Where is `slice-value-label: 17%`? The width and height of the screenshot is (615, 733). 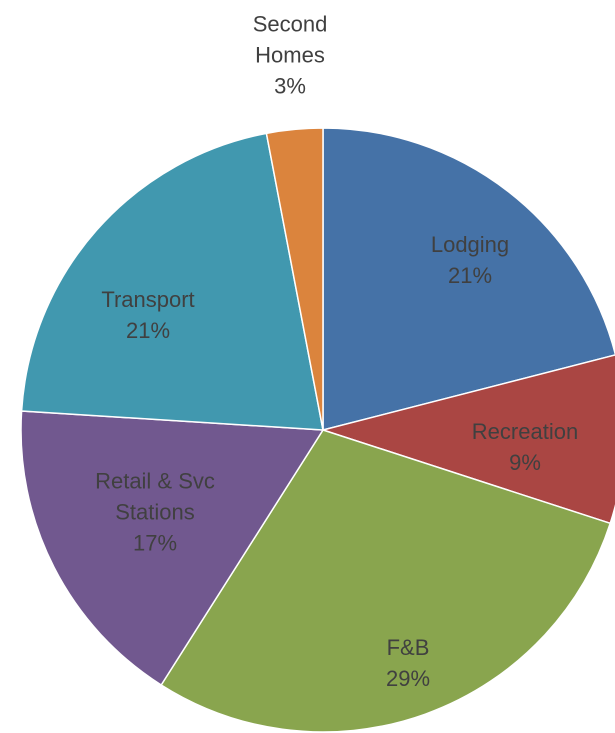
slice-value-label: 17% is located at coordinates (155, 543).